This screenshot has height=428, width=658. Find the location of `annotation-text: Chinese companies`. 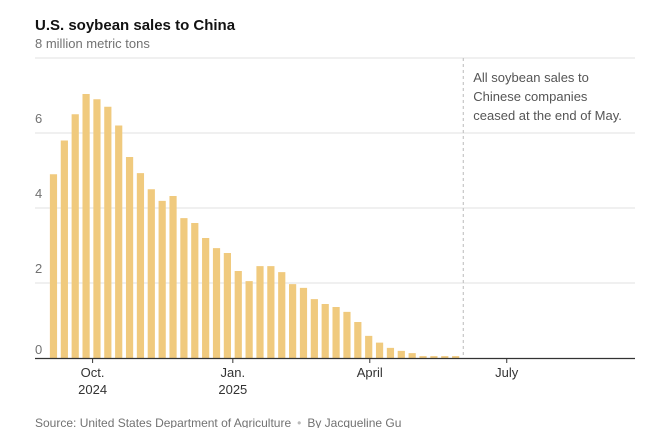

annotation-text: Chinese companies is located at coordinates (530, 96).